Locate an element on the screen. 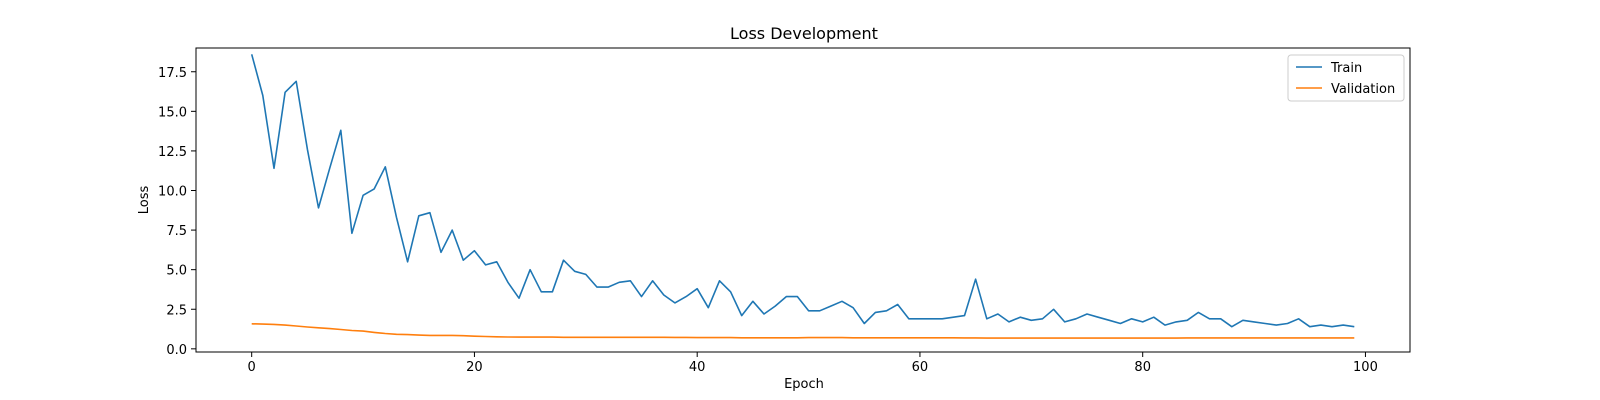  legend: Train Validation is located at coordinates (1346, 78).